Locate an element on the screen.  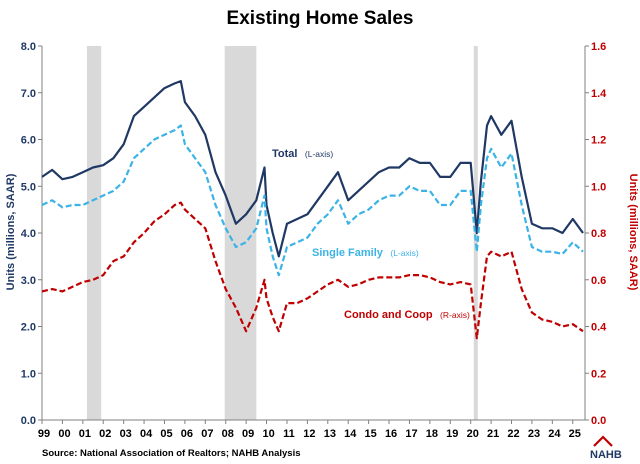
x-tick-label: 07 is located at coordinates (207, 434).